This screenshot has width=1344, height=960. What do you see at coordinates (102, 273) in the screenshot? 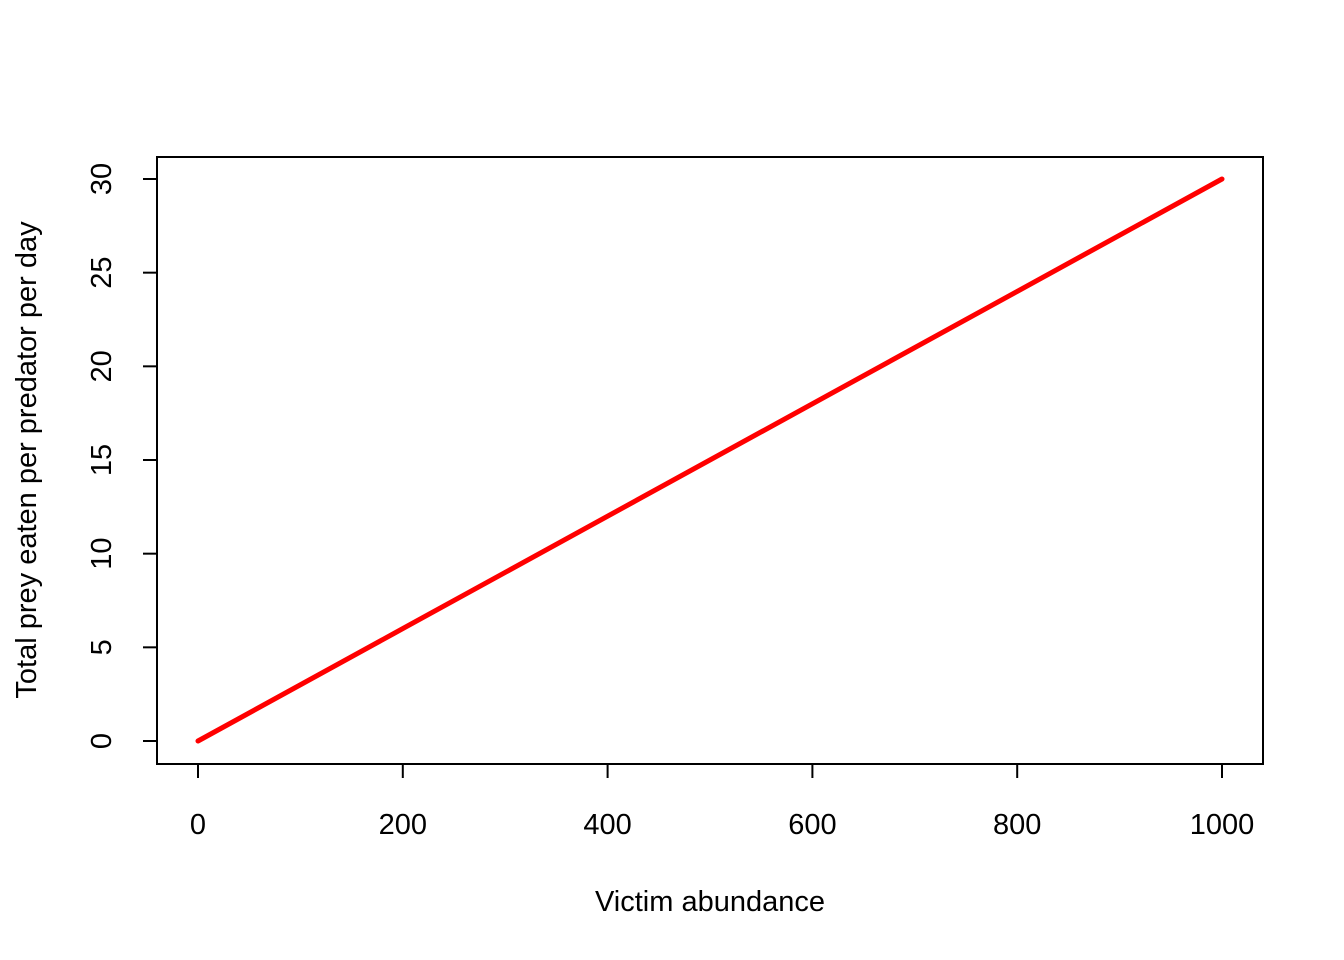
I see `y-tick-label: 25` at bounding box center [102, 273].